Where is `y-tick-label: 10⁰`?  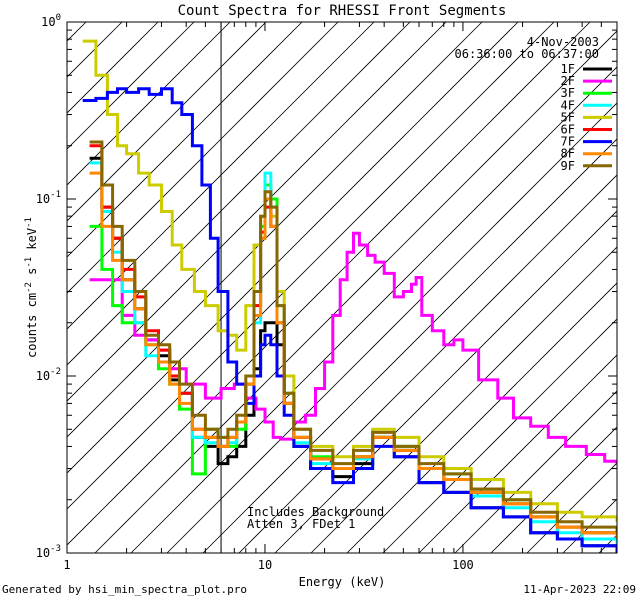
y-tick-label: 10⁰ is located at coordinates (51, 21).